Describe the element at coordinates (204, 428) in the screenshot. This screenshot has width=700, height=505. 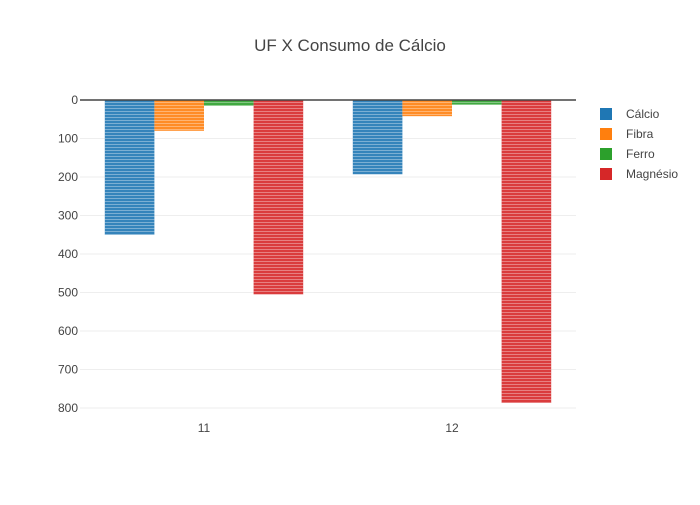
I see `x-tick-label: 11` at that location.